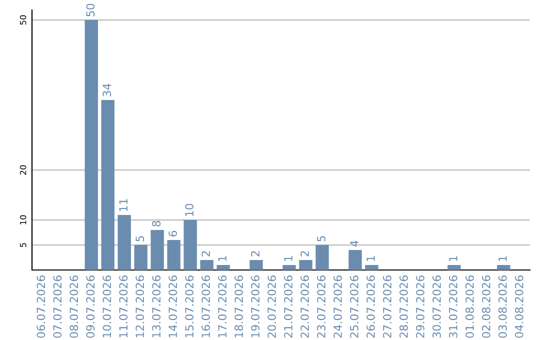  I want to click on data-label: 4, so click(354, 243).